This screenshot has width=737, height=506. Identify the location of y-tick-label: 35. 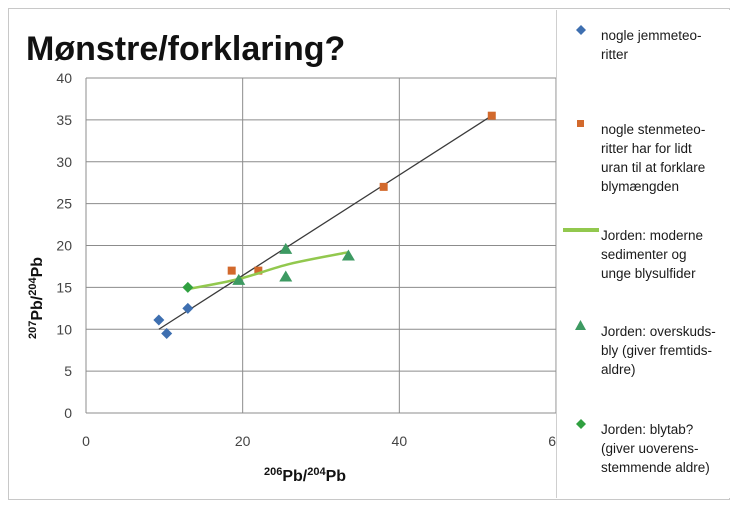
(64, 120).